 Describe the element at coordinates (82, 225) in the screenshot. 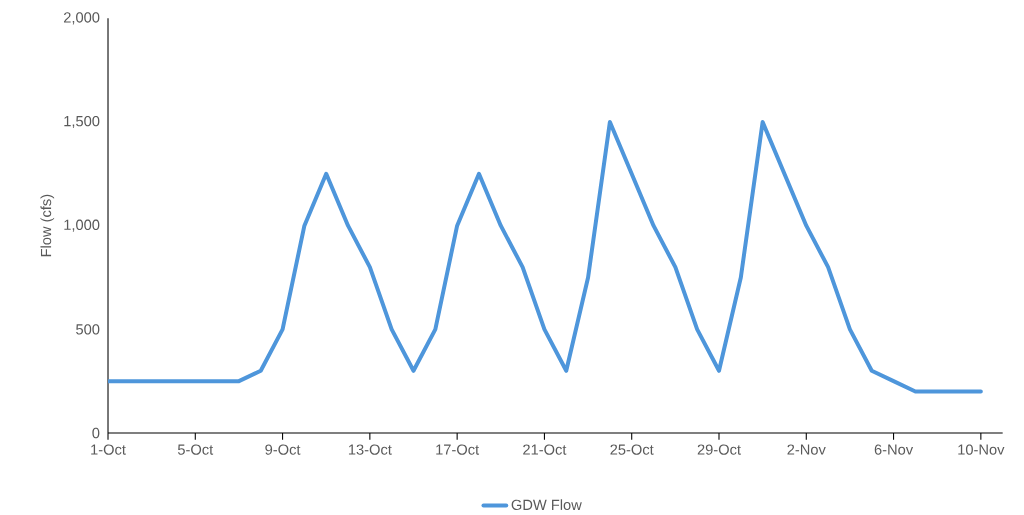

I see `y-tick-label: 1,000` at that location.